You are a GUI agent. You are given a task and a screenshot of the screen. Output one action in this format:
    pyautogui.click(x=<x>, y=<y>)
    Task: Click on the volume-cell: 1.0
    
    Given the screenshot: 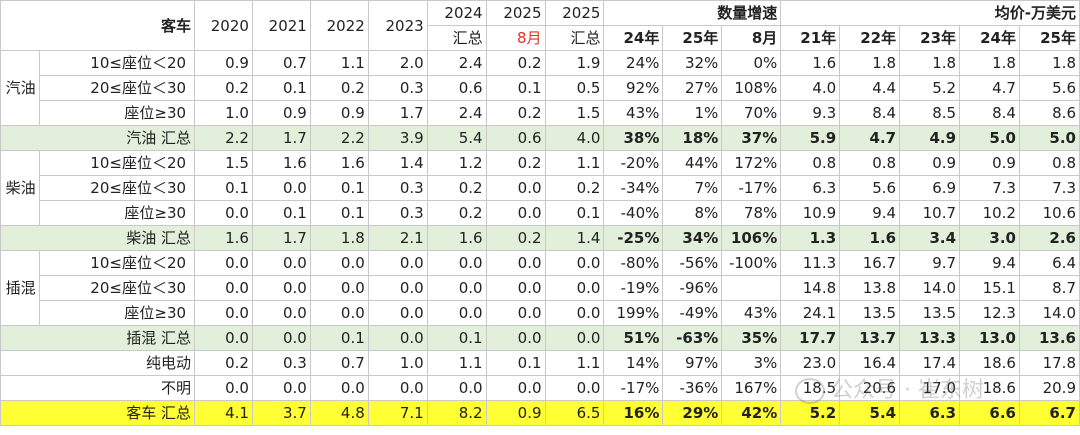 What is the action you would take?
    pyautogui.click(x=223, y=113)
    